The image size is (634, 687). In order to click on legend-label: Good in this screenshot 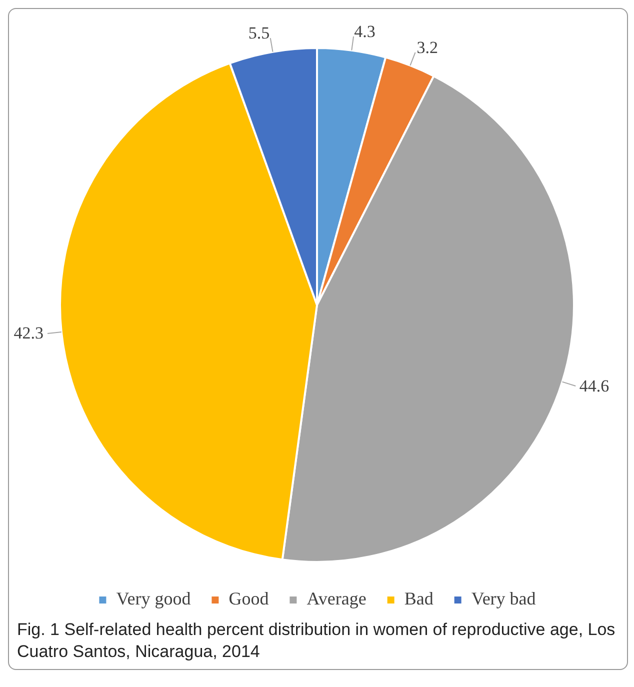, I will do `click(248, 598)`.